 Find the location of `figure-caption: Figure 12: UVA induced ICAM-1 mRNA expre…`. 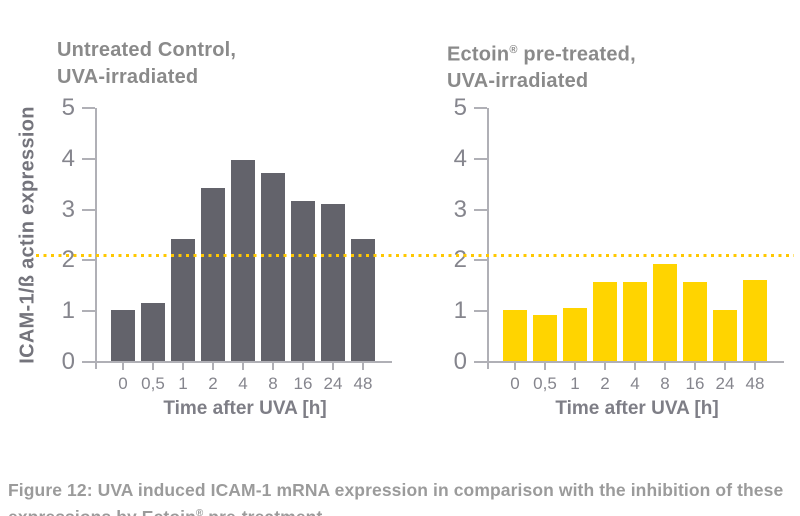

figure-caption: Figure 12: UVA induced ICAM-1 mRNA expre… is located at coordinates (401, 497).